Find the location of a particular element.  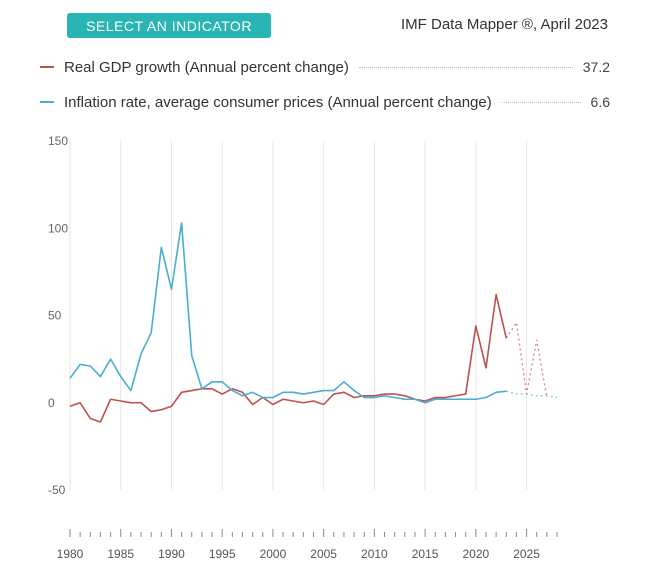

x-tick-label: 2020 is located at coordinates (475, 554).